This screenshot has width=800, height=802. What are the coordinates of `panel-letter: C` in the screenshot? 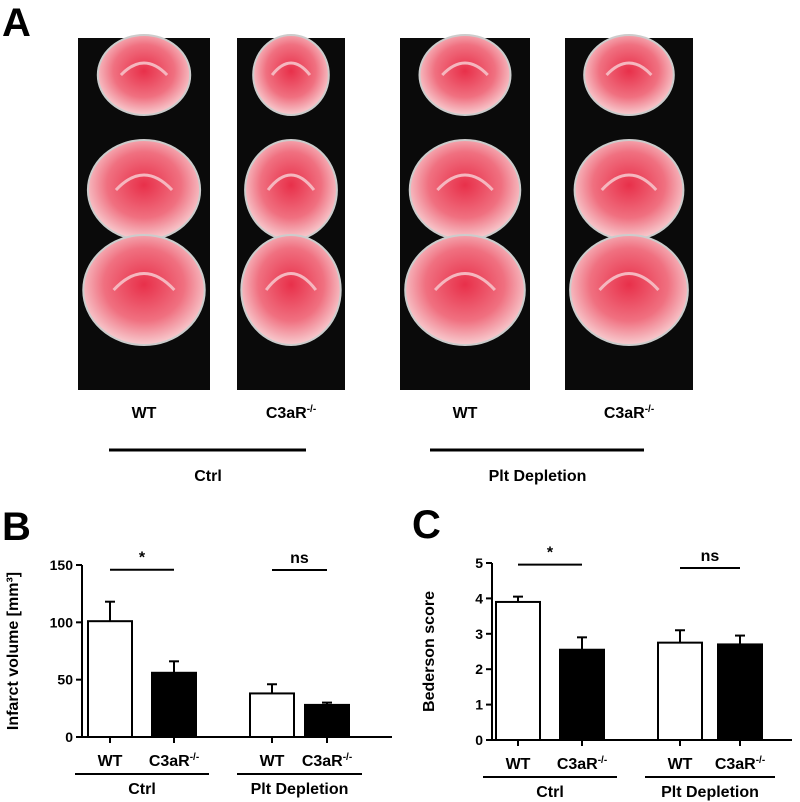 It's located at (426, 525).